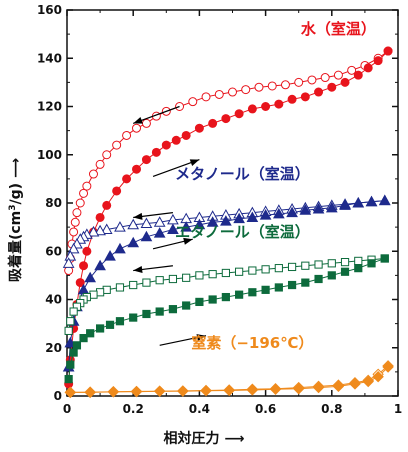  I want to click on x-tick-label: 0.8, so click(331, 409).